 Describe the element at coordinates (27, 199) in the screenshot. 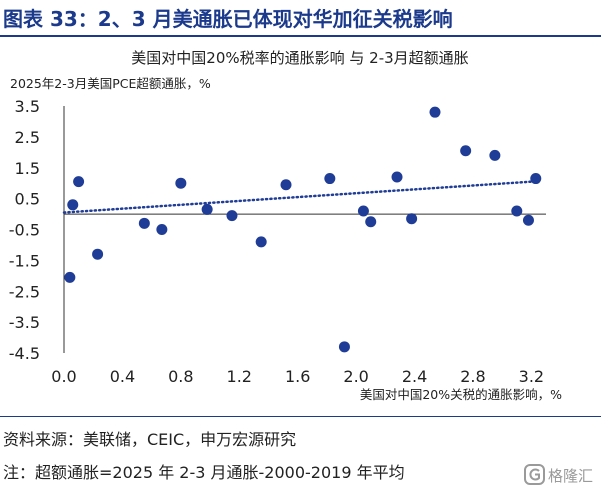

I see `y-tick-label: 0.5` at that location.